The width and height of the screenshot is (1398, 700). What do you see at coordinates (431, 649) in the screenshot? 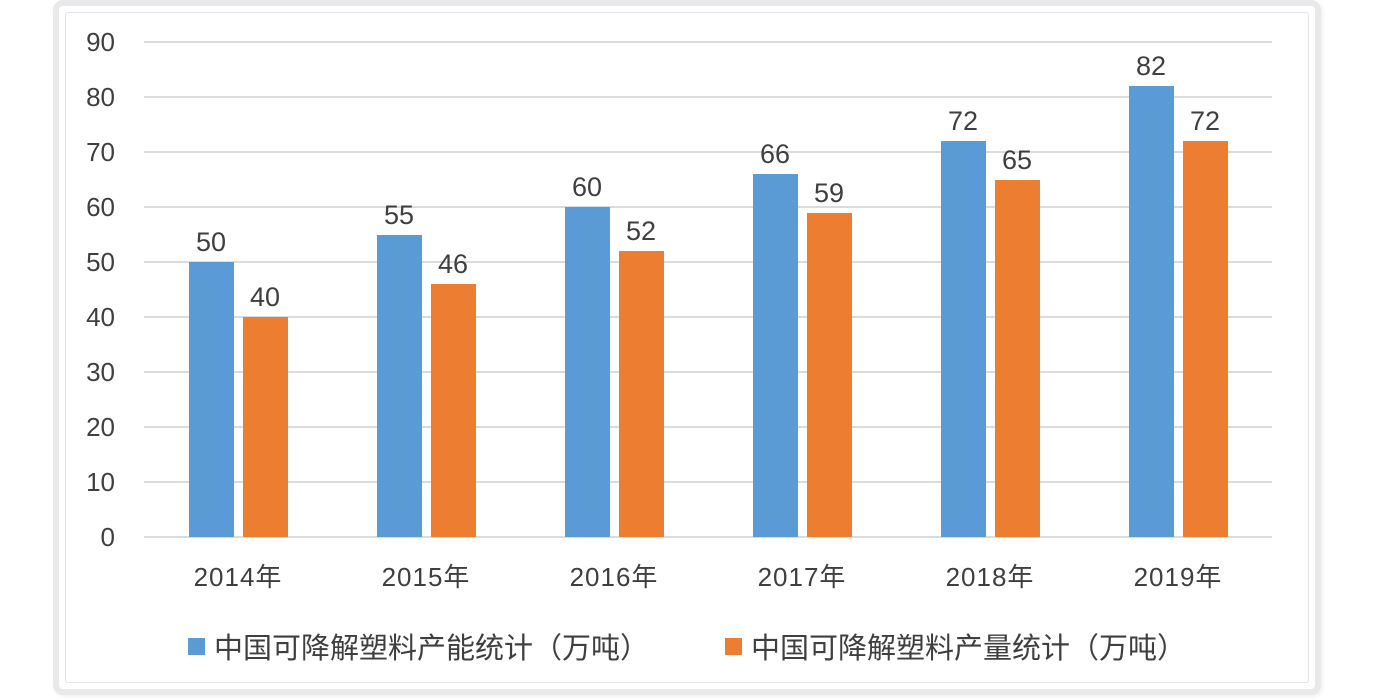
I see `legend-label-capacity: 中国可降解塑料产能统计（万吨）` at bounding box center [431, 649].